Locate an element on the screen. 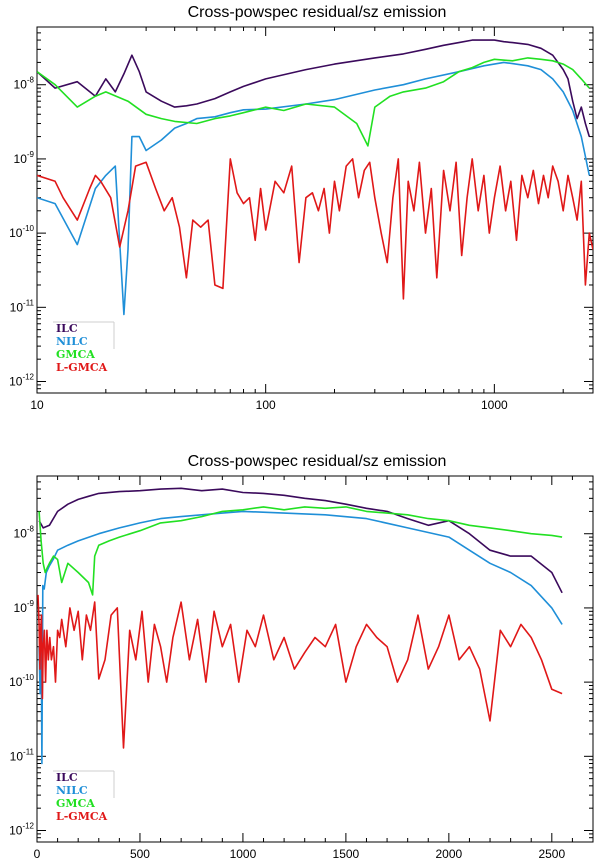  x-tick-label: 10 is located at coordinates (37, 405).